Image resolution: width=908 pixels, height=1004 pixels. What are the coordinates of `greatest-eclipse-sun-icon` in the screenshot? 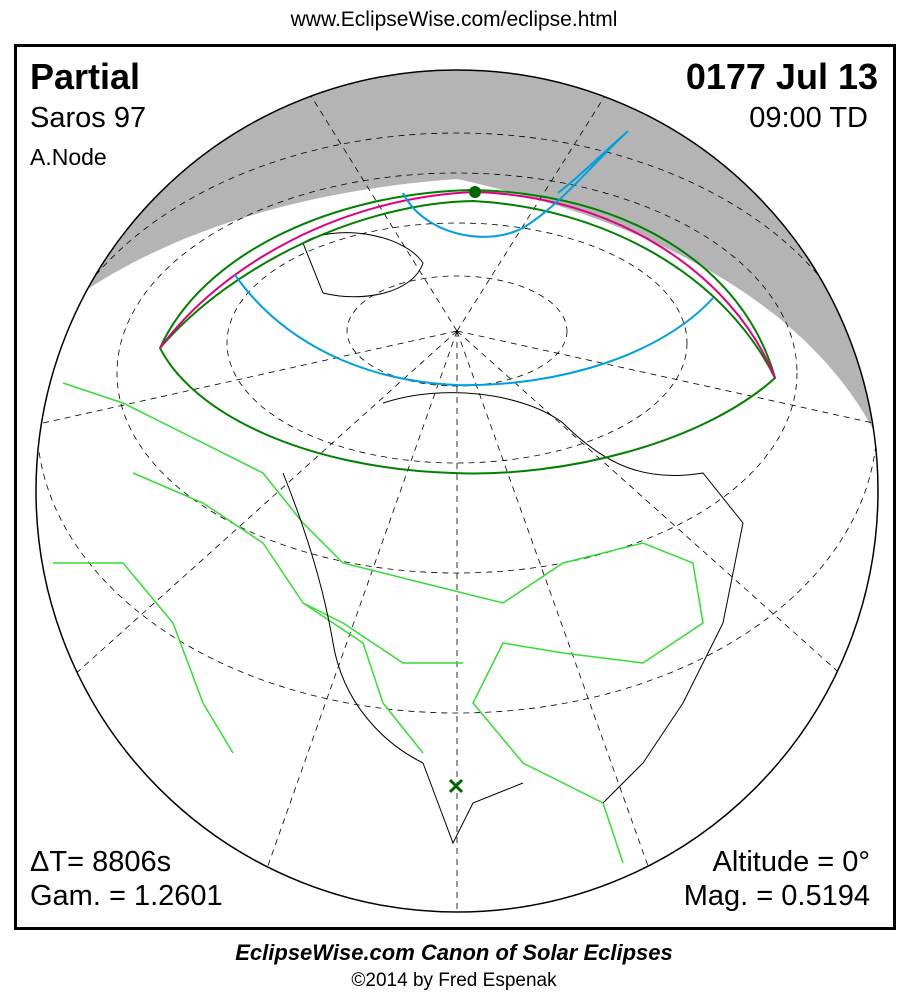 It's located at (475, 192).